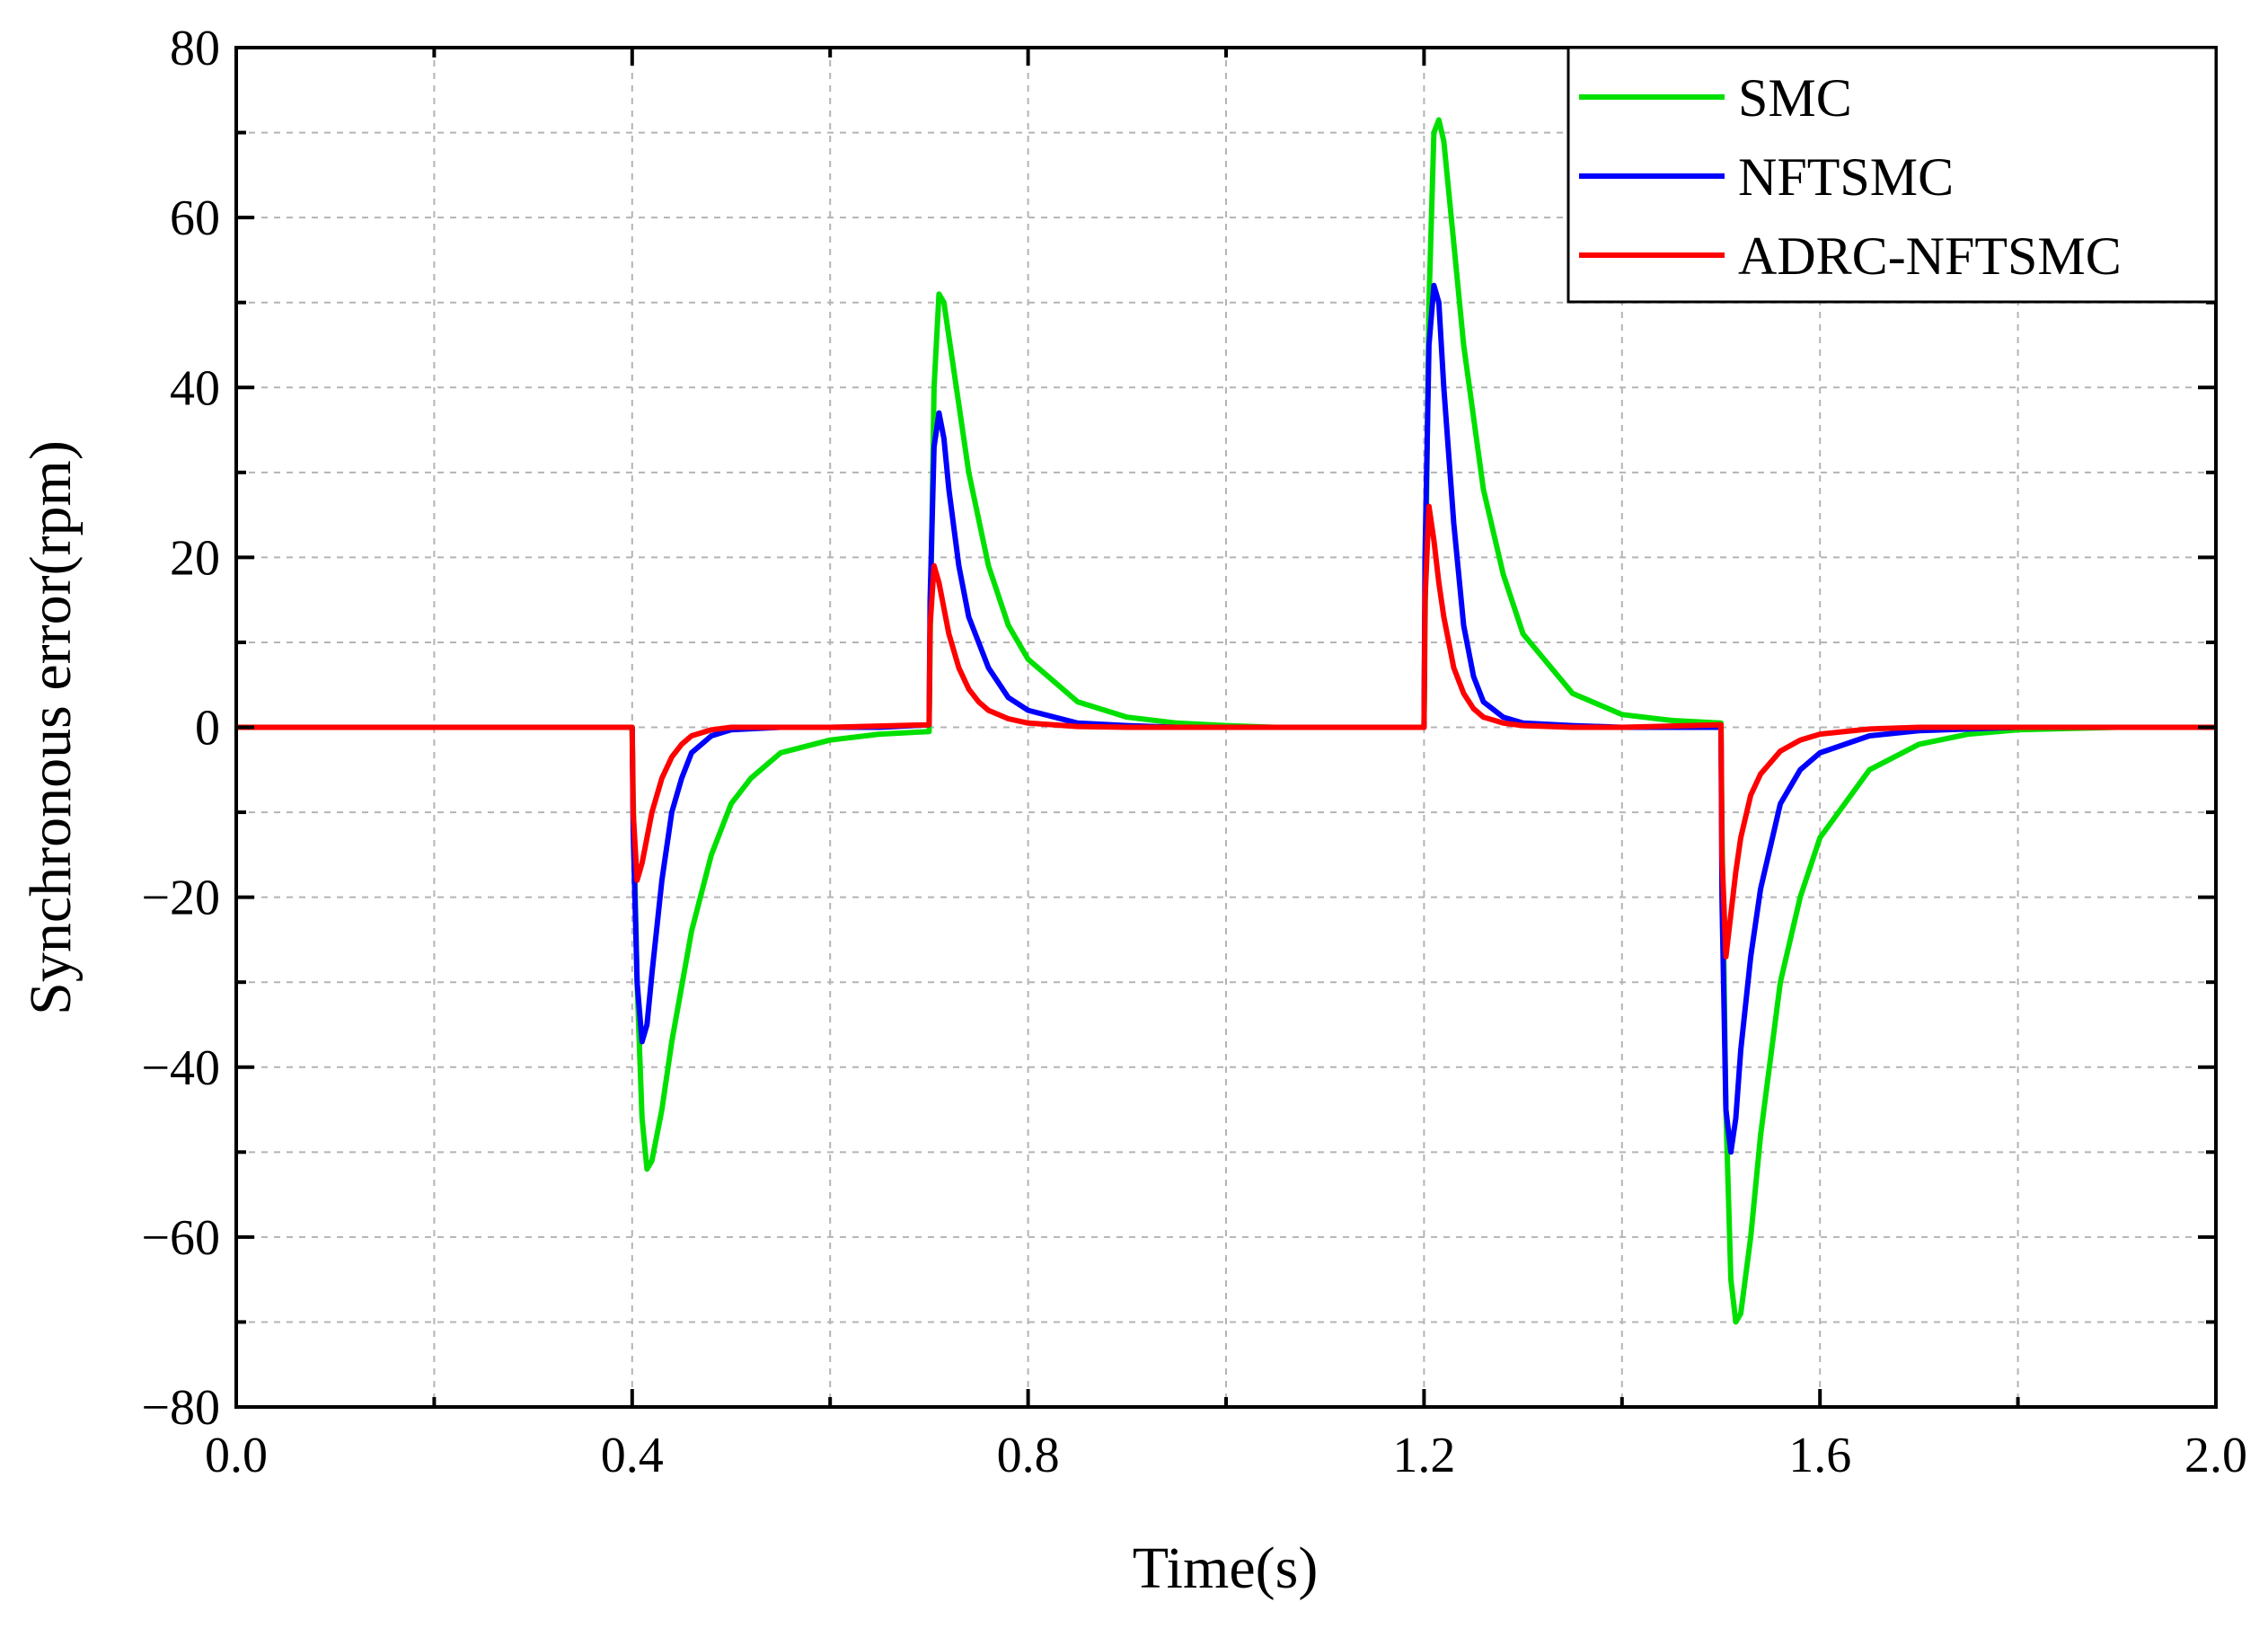  Describe the element at coordinates (181, 1408) in the screenshot. I see `y-tick-label: −80` at that location.